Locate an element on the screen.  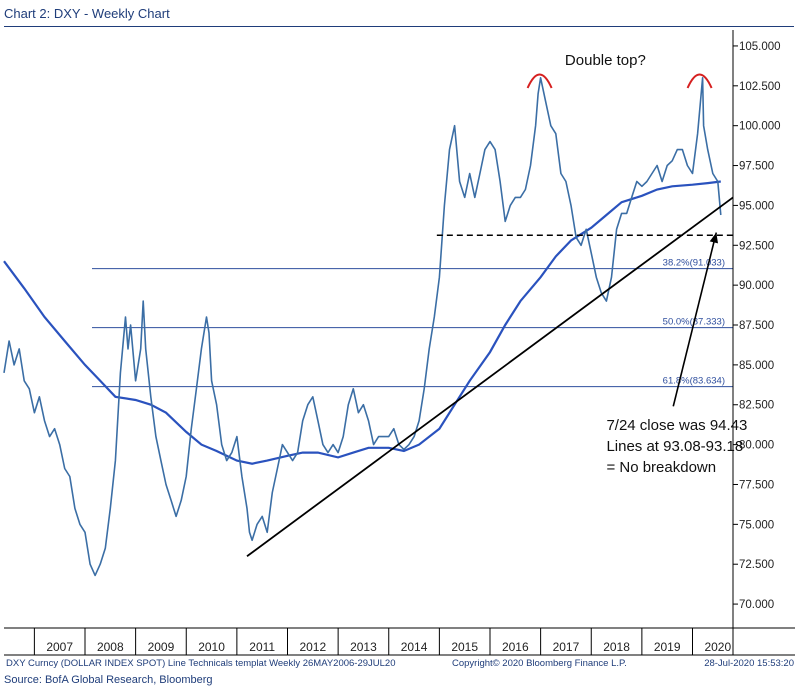
note-line-2: Lines at 93.08-93.18 is located at coordinates (674, 446).